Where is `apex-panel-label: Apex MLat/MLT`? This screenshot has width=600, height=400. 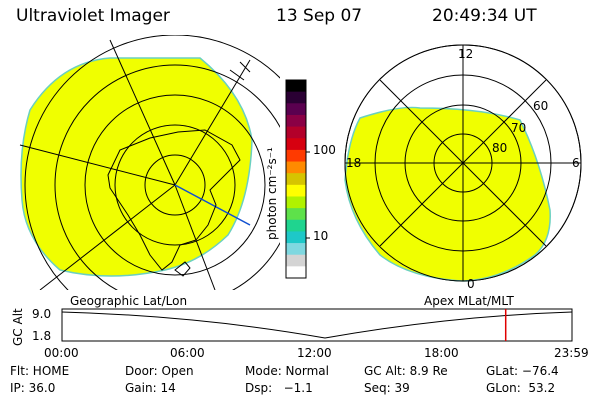 apex-panel-label: Apex MLat/MLT is located at coordinates (469, 301).